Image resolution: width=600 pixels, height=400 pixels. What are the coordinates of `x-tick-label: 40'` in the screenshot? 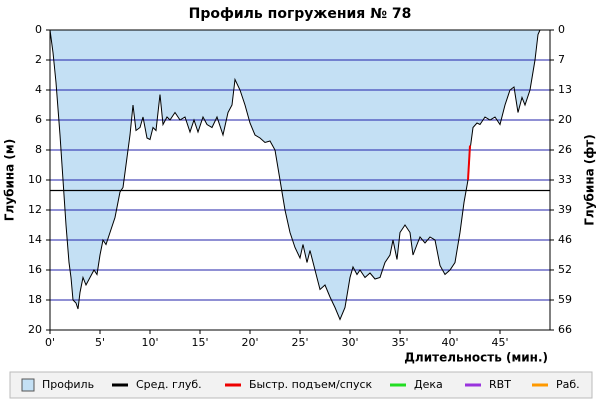 It's located at (449, 342).